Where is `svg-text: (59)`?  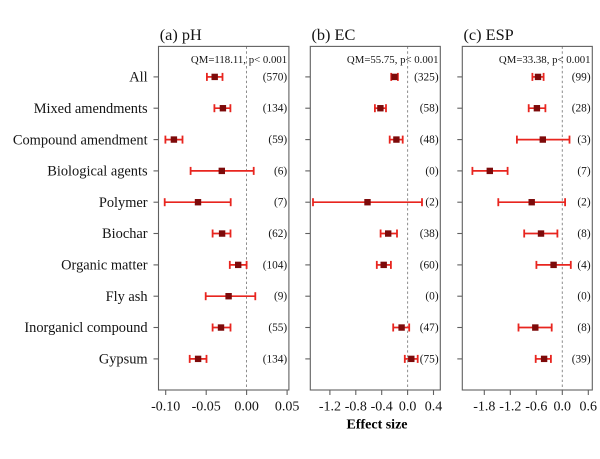 svg-text: (59) is located at coordinates (277, 140).